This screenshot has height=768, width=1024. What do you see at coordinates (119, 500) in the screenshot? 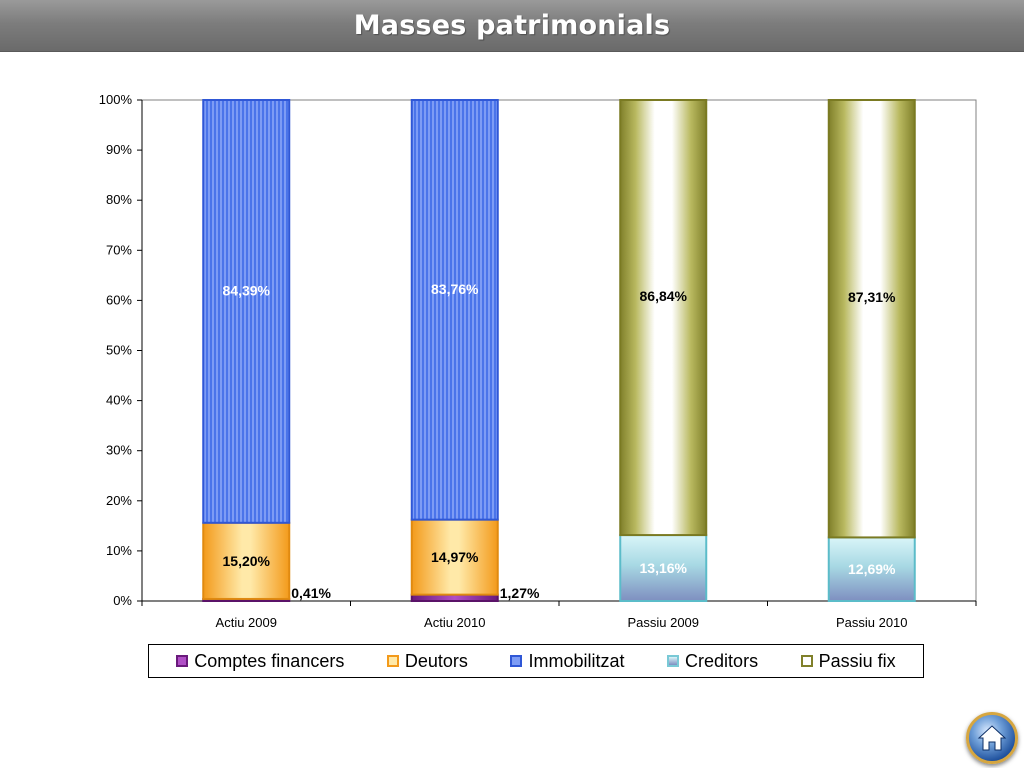
I see `y-tick-label: 20%` at bounding box center [119, 500].